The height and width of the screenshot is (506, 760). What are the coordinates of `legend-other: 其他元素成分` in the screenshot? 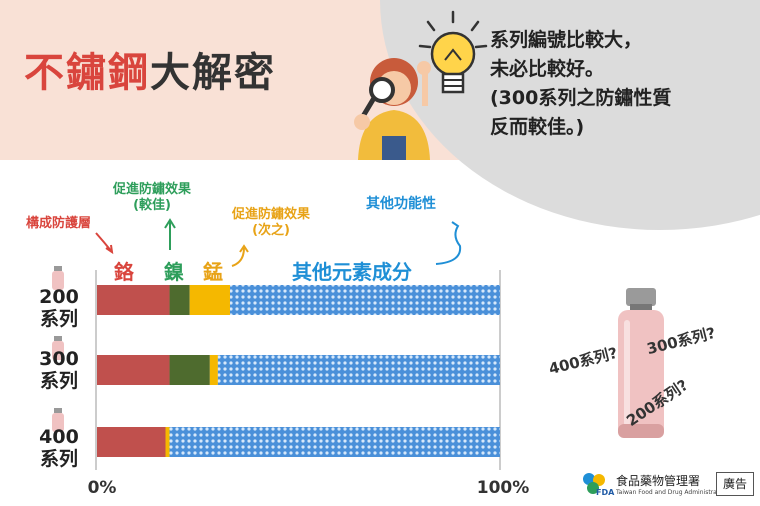 It's located at (352, 272).